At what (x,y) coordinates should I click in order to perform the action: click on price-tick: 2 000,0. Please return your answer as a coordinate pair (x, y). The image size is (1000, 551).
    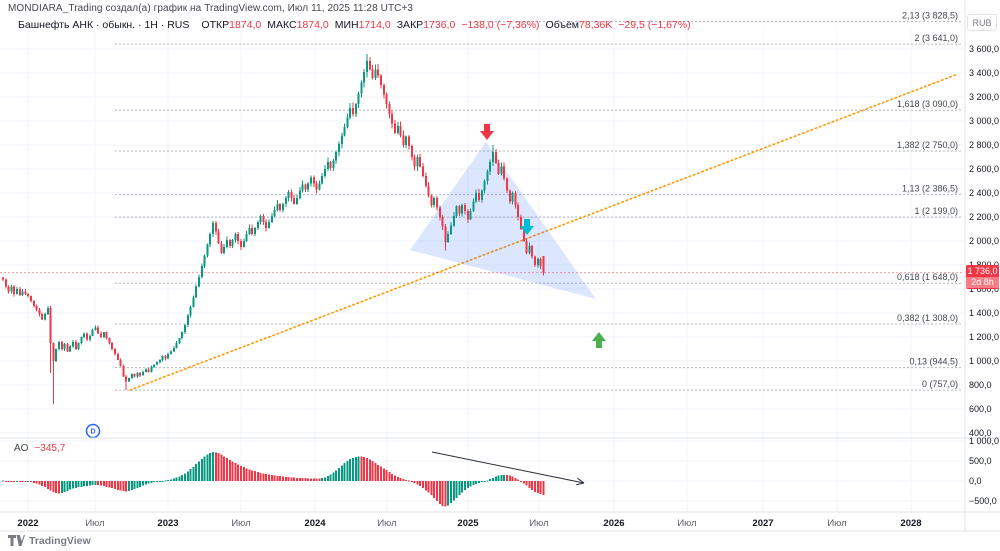
    Looking at the image, I should click on (984, 241).